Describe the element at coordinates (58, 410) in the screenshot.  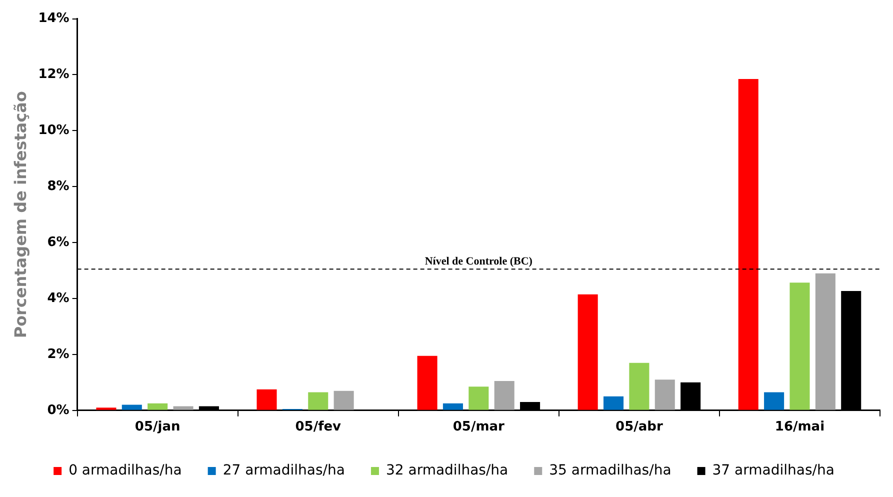
I see `y-tick-label: 0%` at that location.